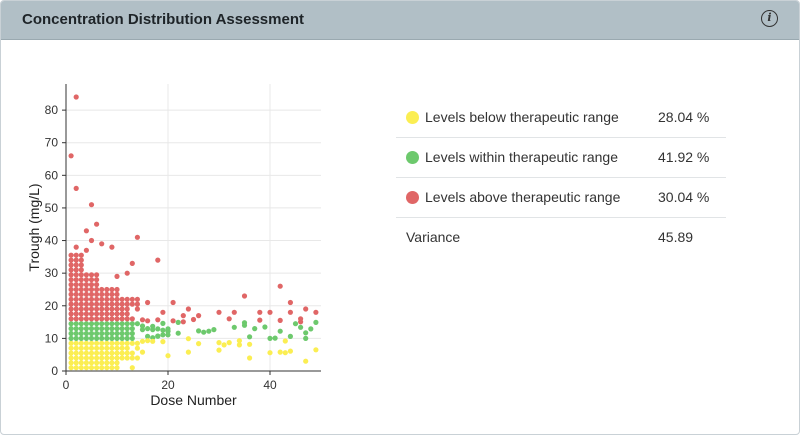 Image resolution: width=800 pixels, height=435 pixels. What do you see at coordinates (769, 18) in the screenshot?
I see `info-icon: i` at bounding box center [769, 18].